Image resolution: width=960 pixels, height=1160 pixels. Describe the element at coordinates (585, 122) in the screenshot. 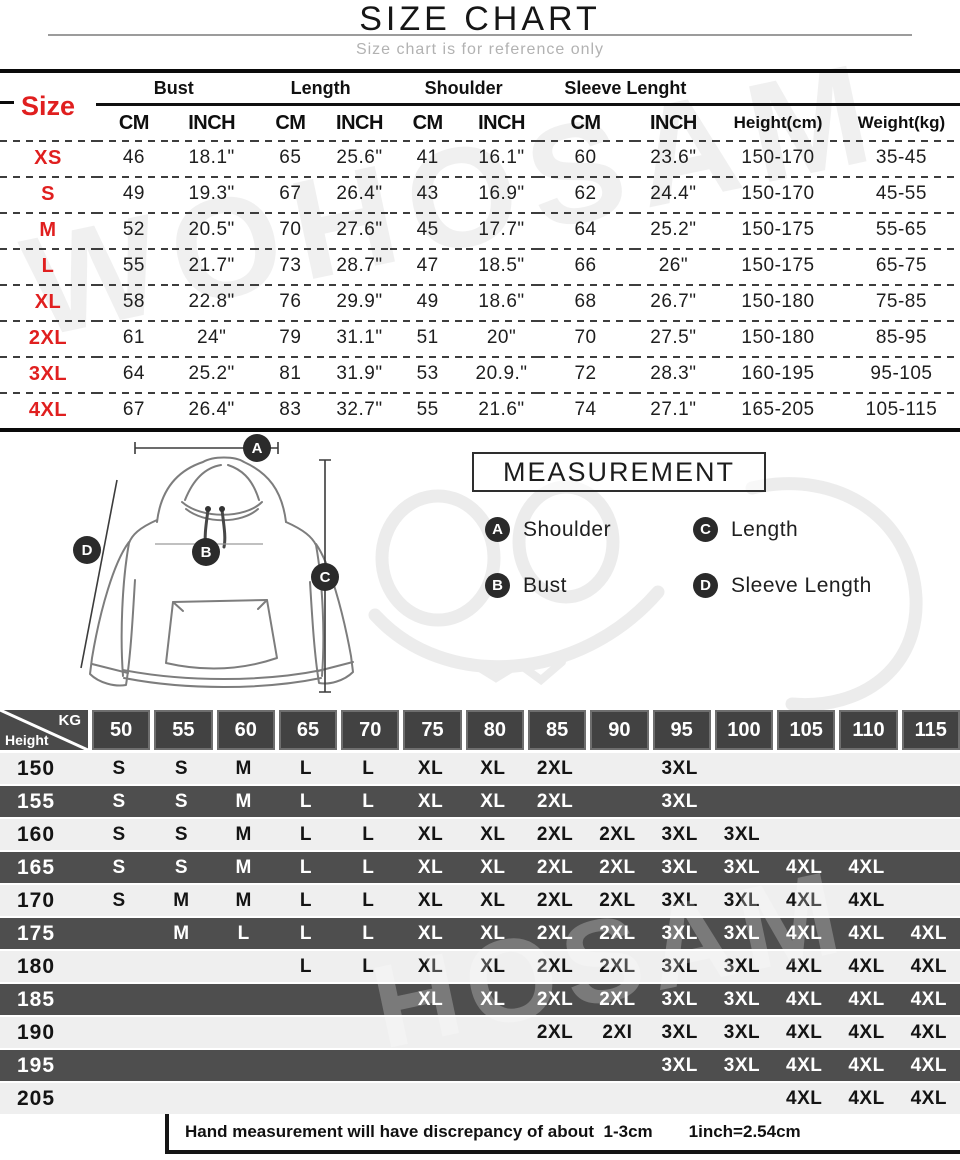

I see `unit-header: CM` at that location.